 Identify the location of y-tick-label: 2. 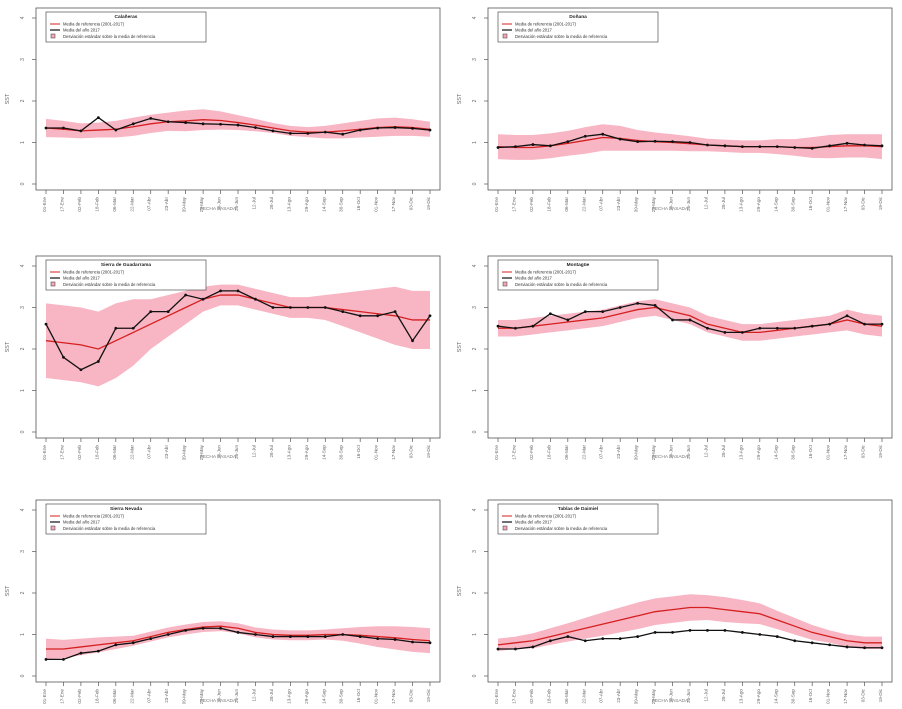
(475, 348).